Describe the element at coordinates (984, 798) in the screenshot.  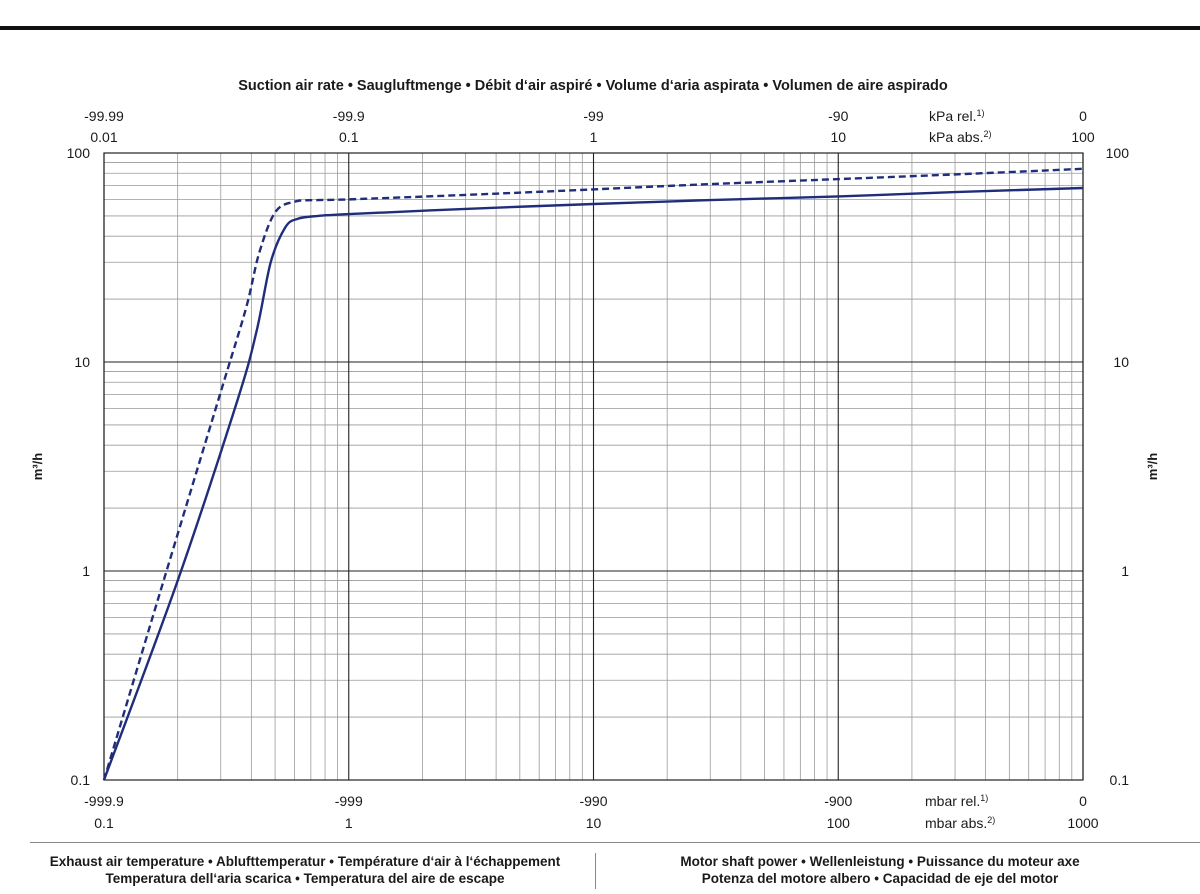
I see `x-bottom-unit-rel-superscript: 1)` at that location.